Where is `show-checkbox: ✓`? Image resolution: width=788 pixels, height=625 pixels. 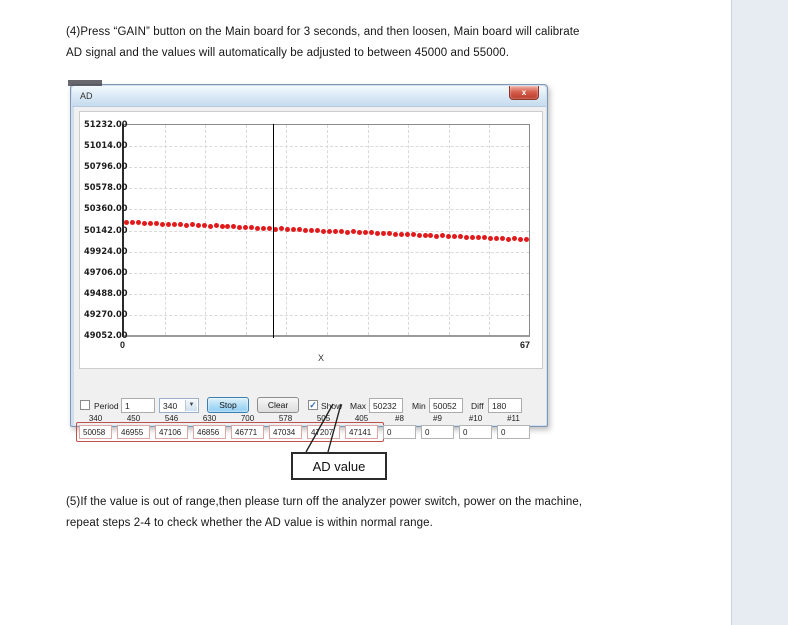 show-checkbox: ✓ is located at coordinates (313, 405).